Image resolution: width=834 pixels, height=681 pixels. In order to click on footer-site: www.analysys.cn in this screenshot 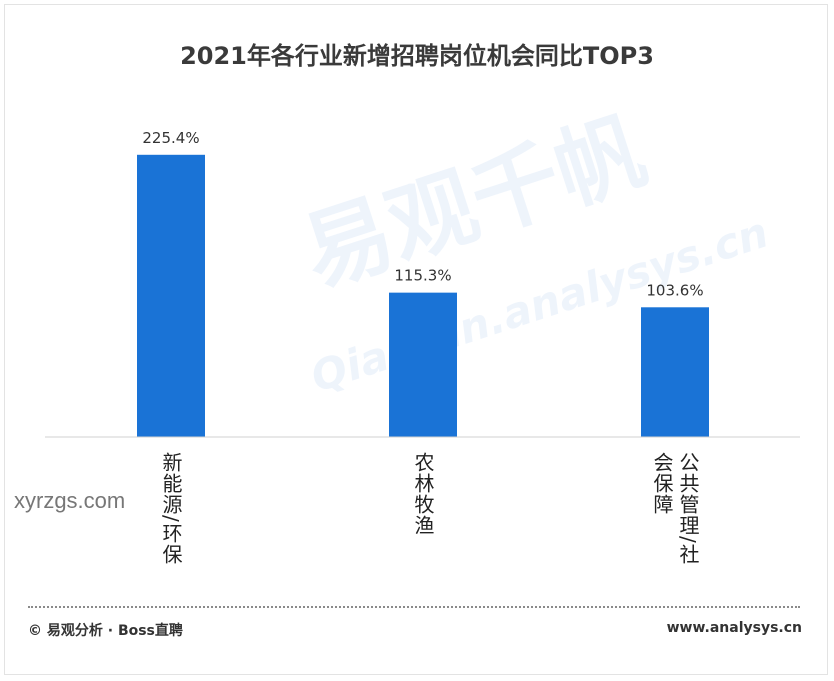, I will do `click(734, 628)`.